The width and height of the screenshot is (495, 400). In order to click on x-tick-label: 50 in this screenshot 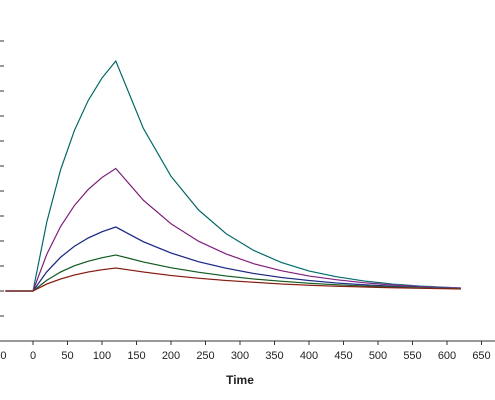, I will do `click(67, 356)`.